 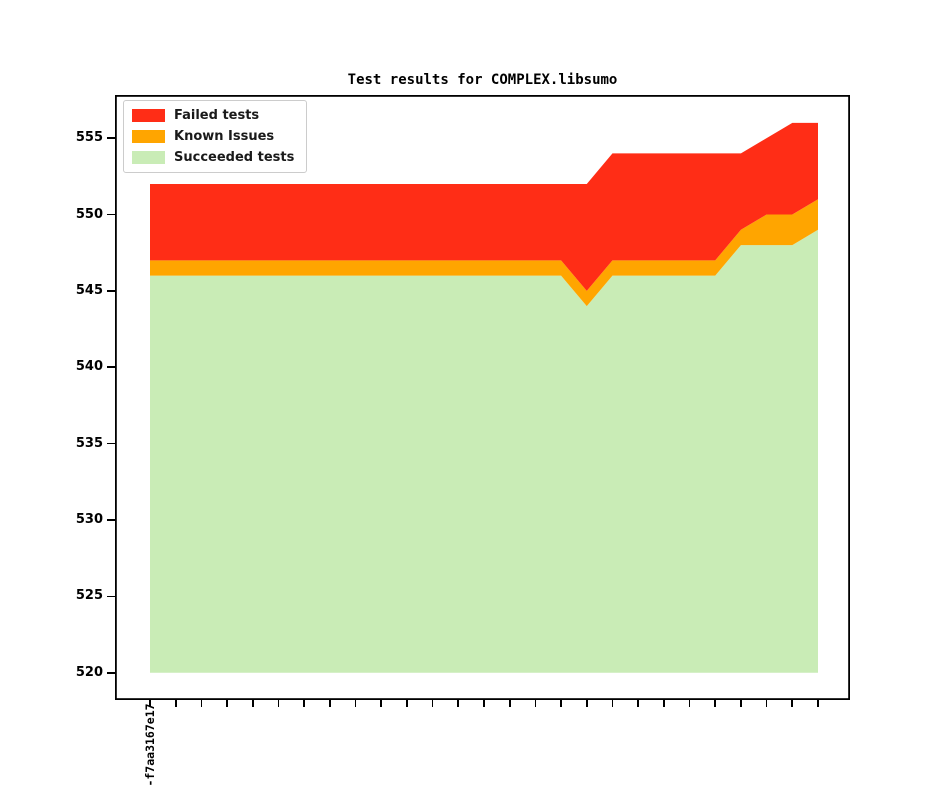 What do you see at coordinates (148, 136) in the screenshot?
I see `legend-swatch-known` at bounding box center [148, 136].